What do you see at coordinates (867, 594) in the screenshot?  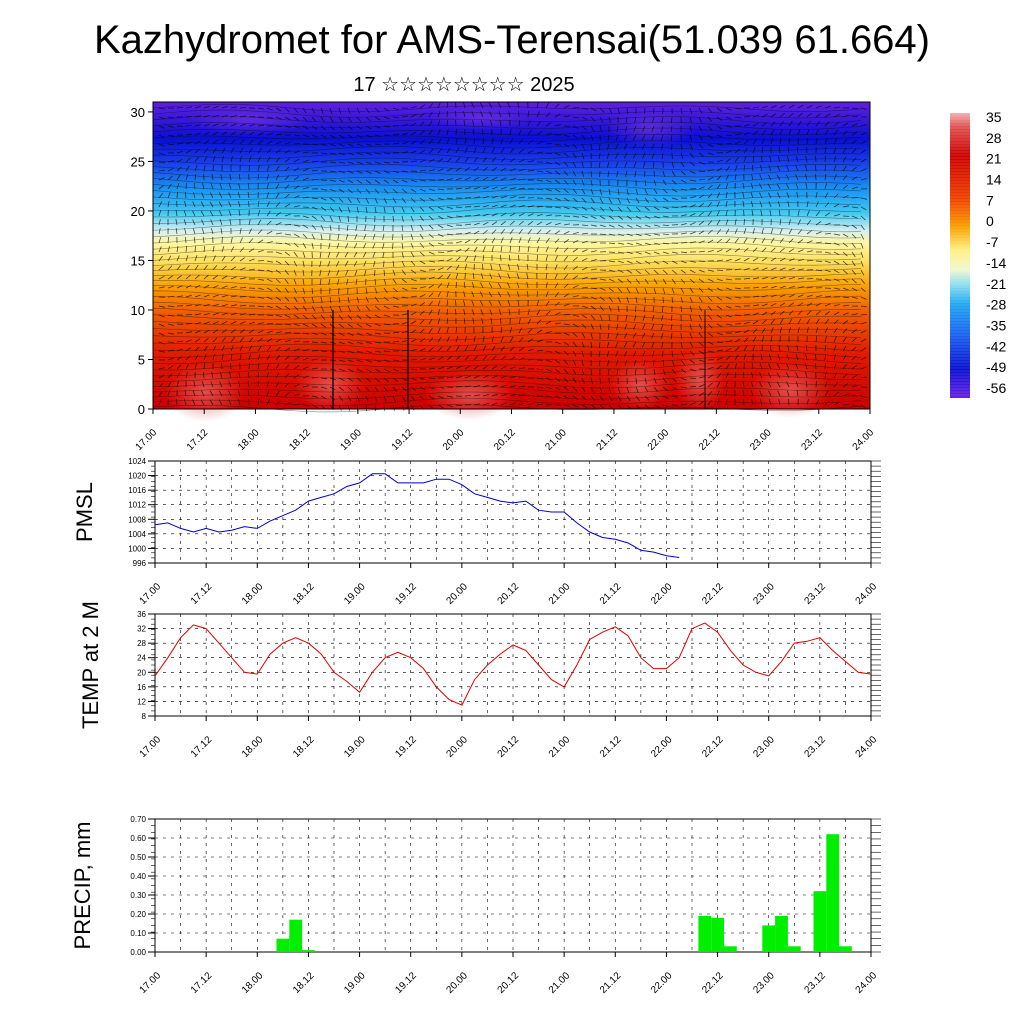 I see `pmsl-xtick-label: 24.00` at bounding box center [867, 594].